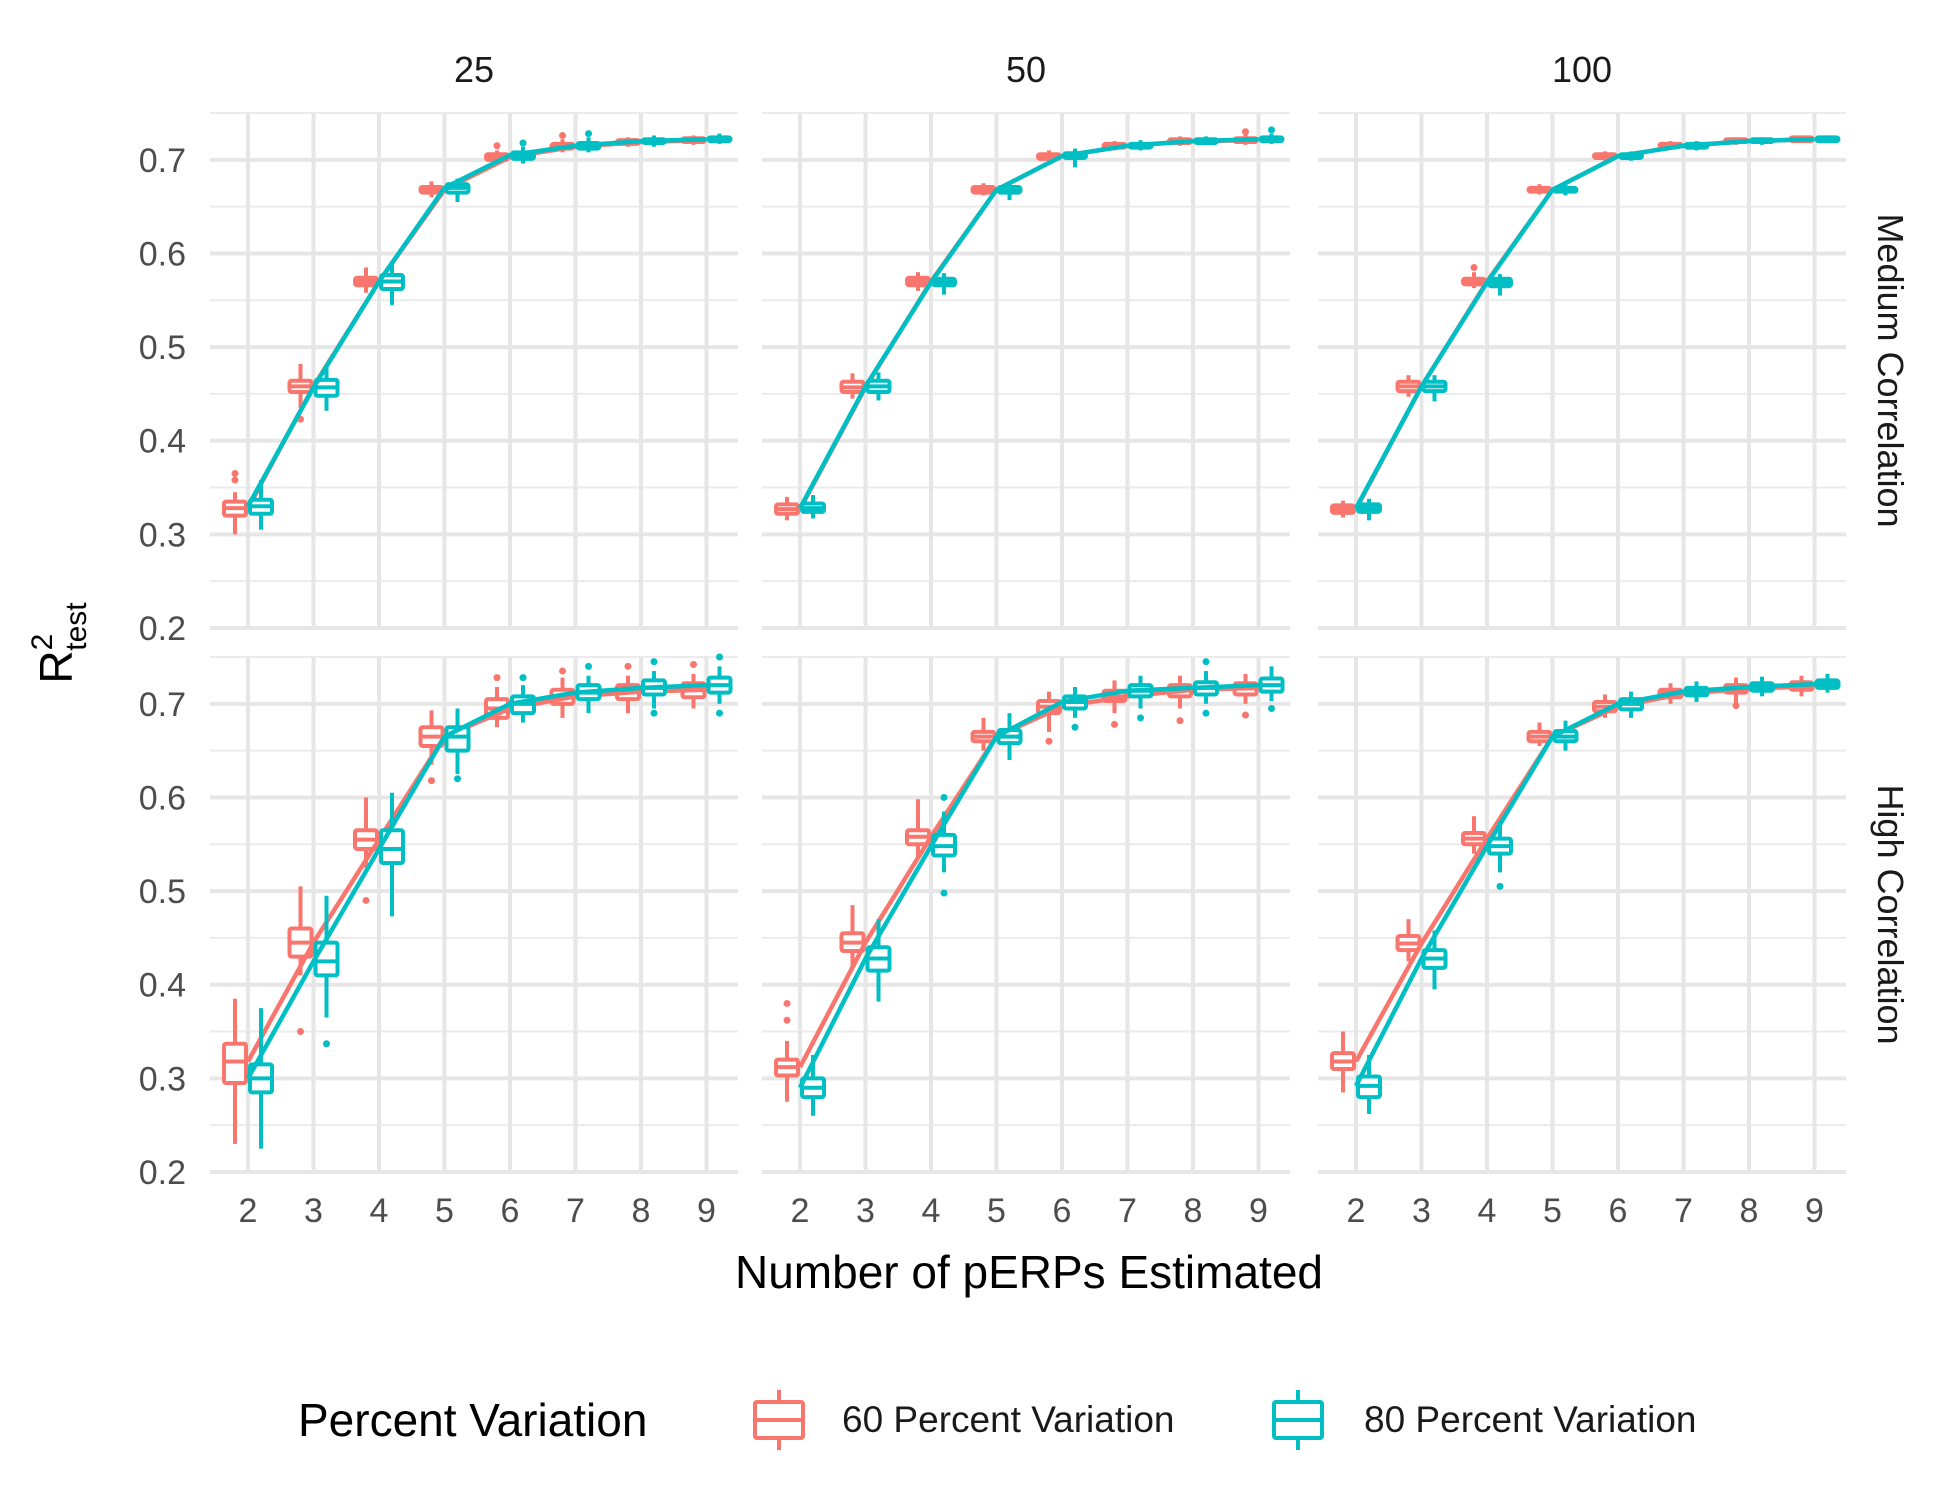  Describe the element at coordinates (1029, 1272) in the screenshot. I see `x-axis-title: Number of pERPs Estimated` at that location.